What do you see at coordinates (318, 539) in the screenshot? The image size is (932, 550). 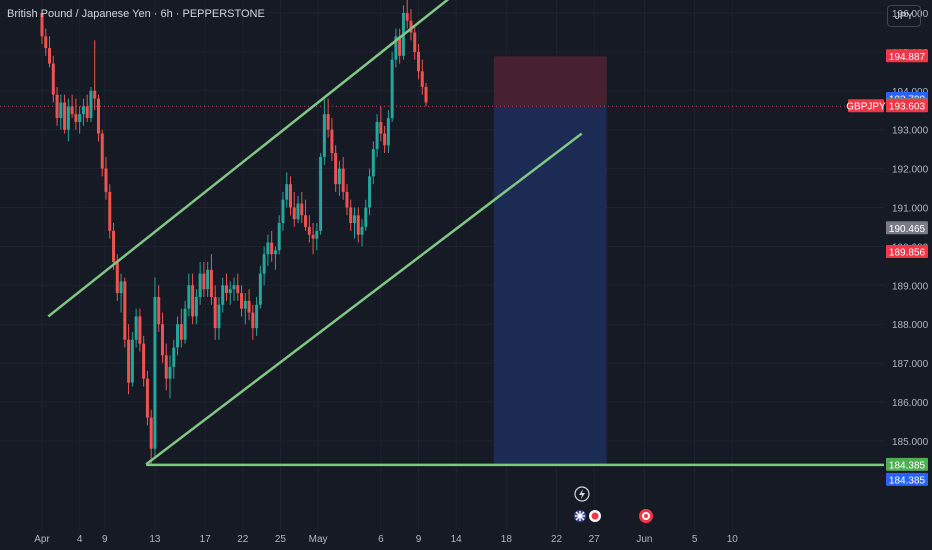 I see `x-tick-label: May` at bounding box center [318, 539].